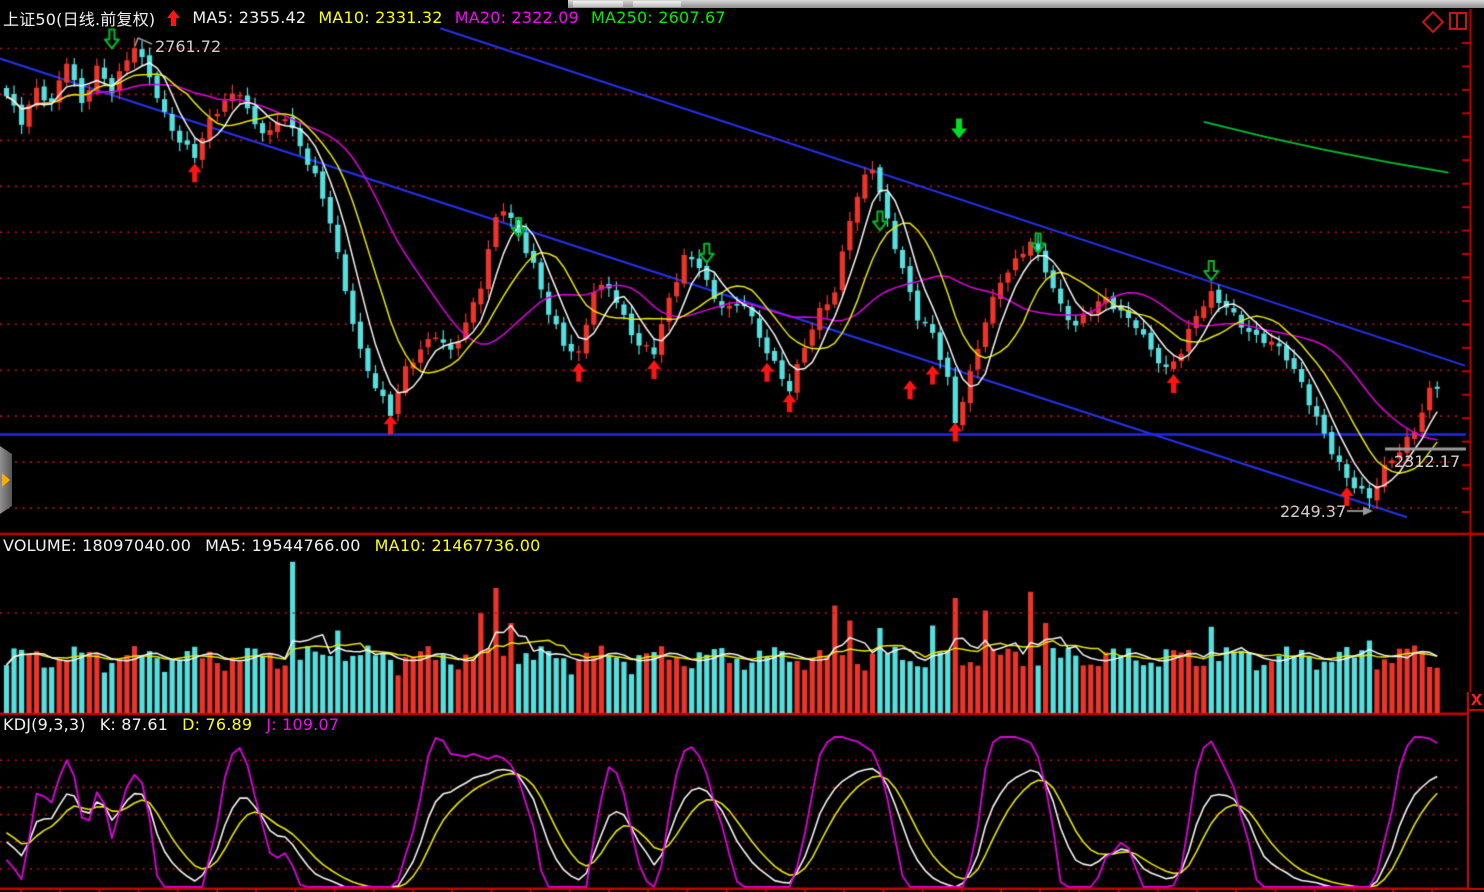 This screenshot has width=1484, height=892. What do you see at coordinates (1427, 461) in the screenshot?
I see `last-price-annotation: 2312.17` at bounding box center [1427, 461].